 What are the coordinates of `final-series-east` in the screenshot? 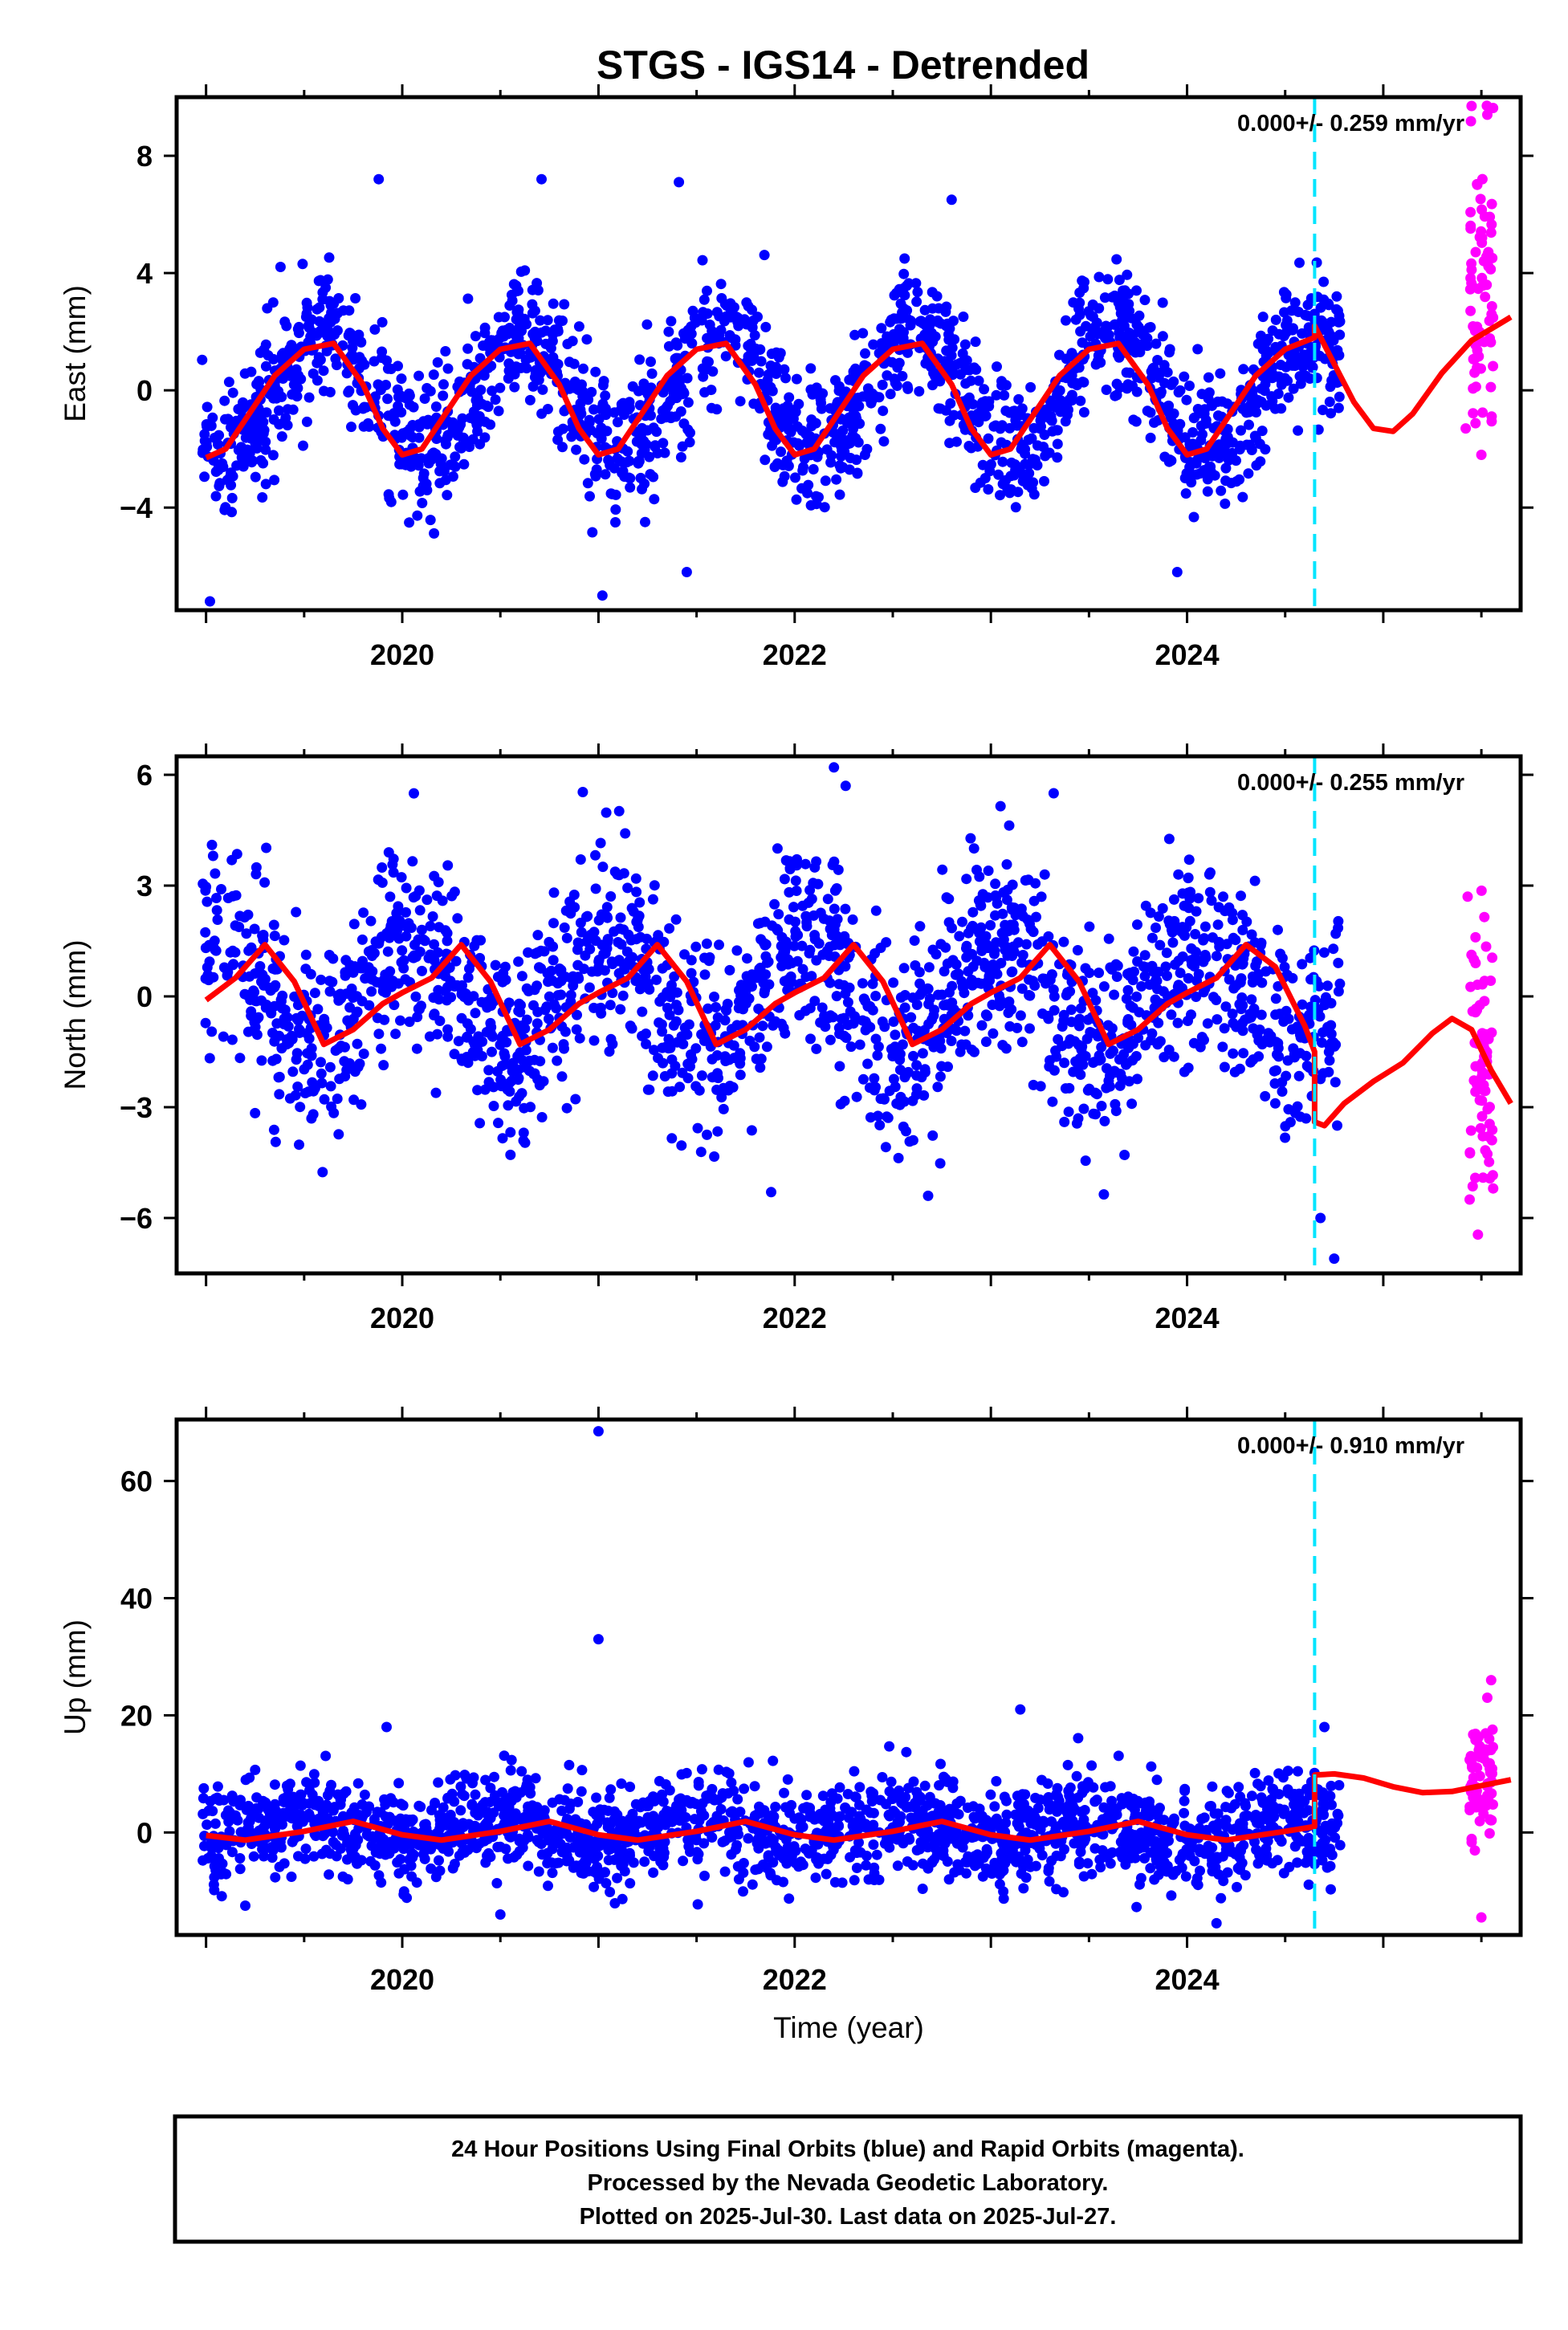 It's located at (771, 390).